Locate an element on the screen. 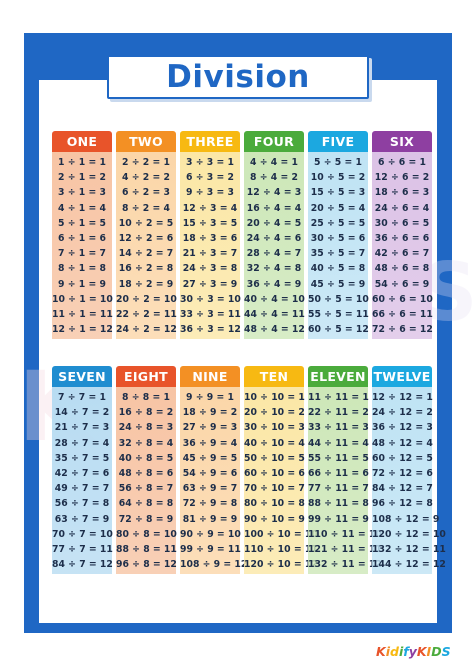  table-row: 132 ÷ 12 = 11 is located at coordinates (409, 549).